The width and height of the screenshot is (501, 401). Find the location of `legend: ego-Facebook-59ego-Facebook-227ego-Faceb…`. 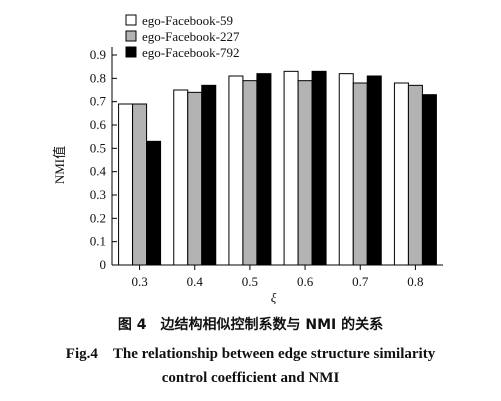

legend: ego-Facebook-59ego-Facebook-227ego-Faceb… is located at coordinates (182, 36).